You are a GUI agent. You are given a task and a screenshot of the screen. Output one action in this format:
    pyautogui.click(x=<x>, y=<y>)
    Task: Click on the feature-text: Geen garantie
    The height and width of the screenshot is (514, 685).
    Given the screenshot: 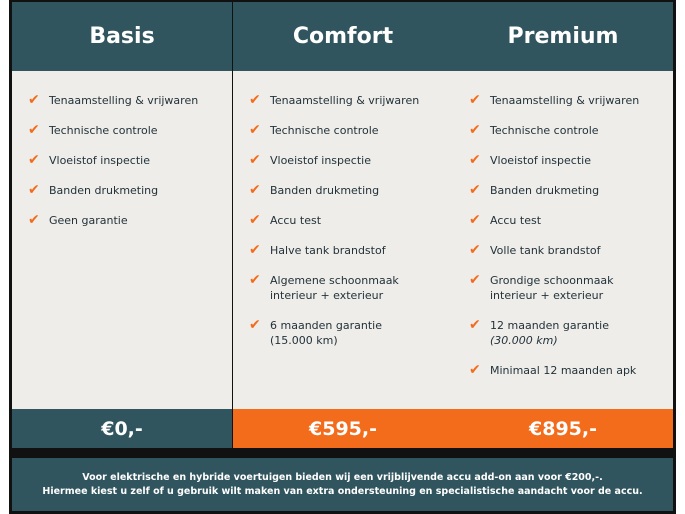 What is the action you would take?
    pyautogui.click(x=88, y=220)
    